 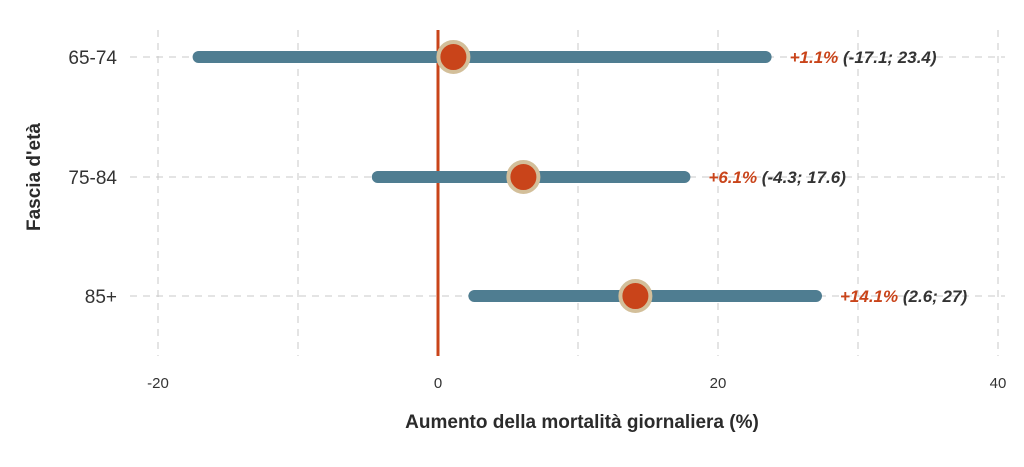 What do you see at coordinates (92, 58) in the screenshot?
I see `y-tick-label: 65-74` at bounding box center [92, 58].